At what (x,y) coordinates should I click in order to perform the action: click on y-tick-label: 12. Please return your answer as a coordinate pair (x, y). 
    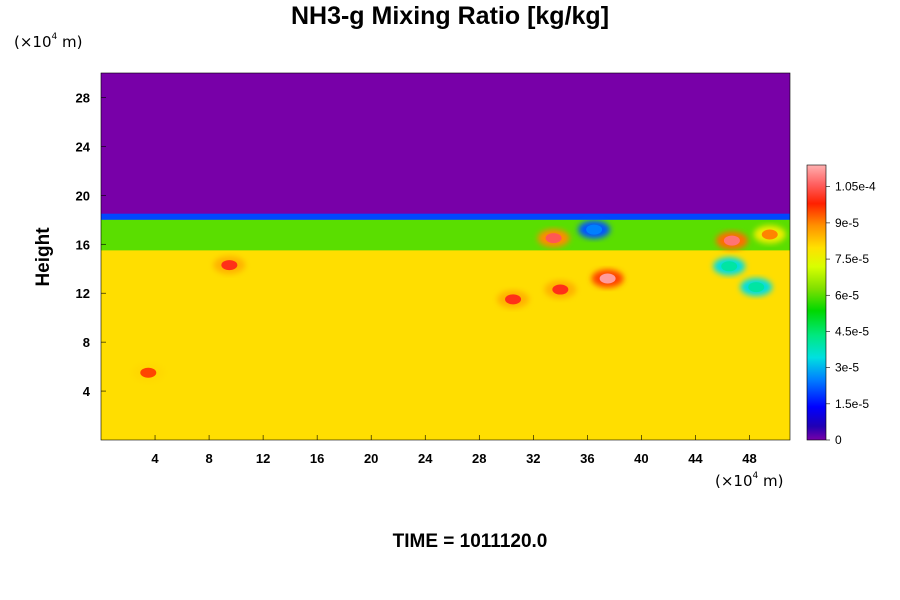
    Looking at the image, I should click on (83, 293).